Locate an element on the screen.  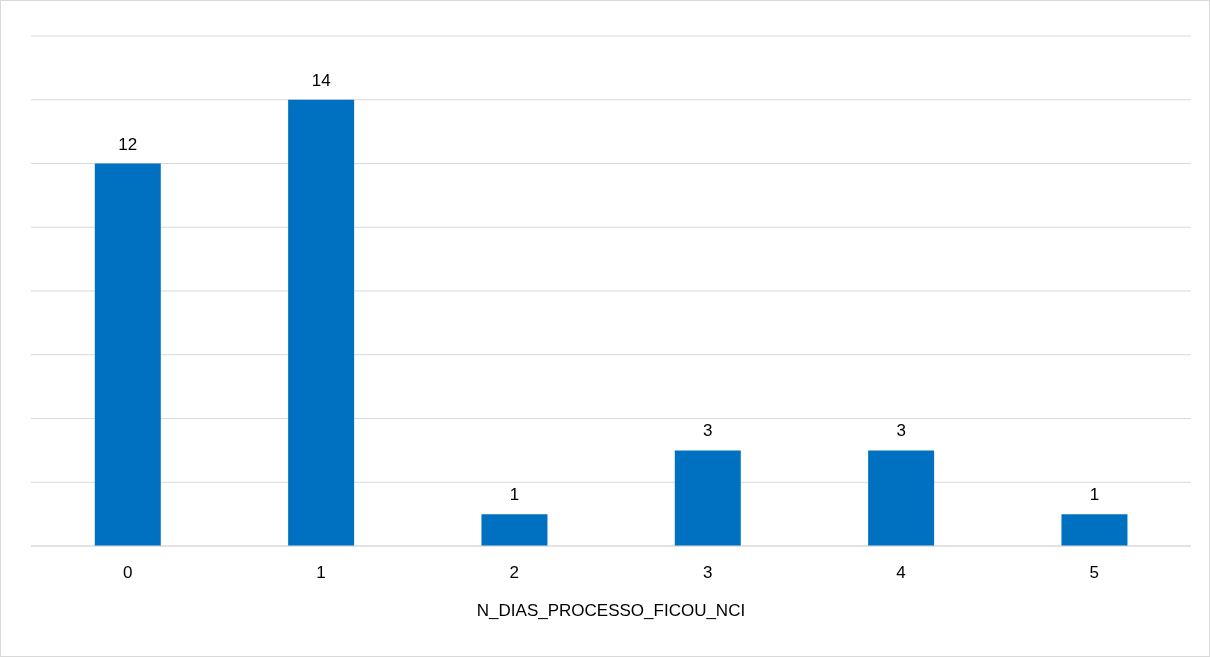
data-label: 12 is located at coordinates (128, 144).